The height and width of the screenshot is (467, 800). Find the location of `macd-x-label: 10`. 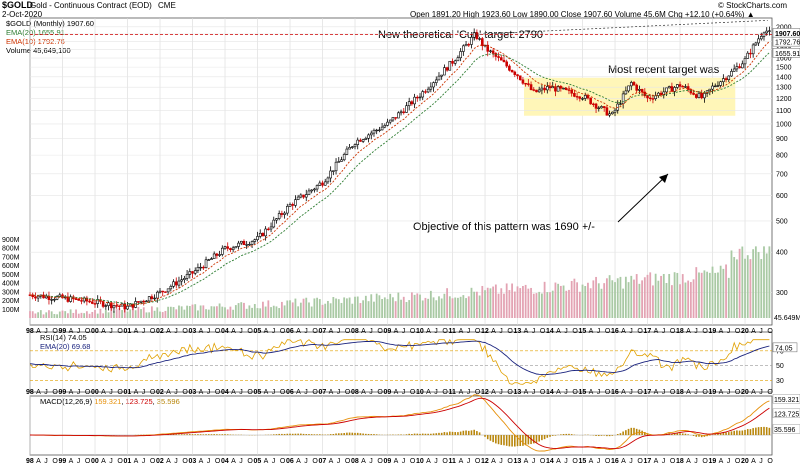

macd-x-label: 10 is located at coordinates (420, 461).